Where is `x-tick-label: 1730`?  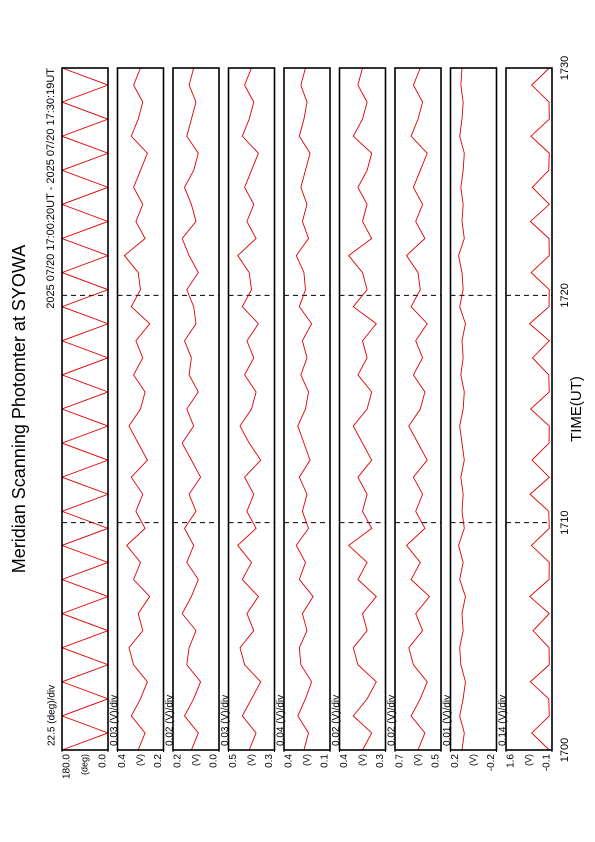 x-tick-label: 1730 is located at coordinates (565, 68).